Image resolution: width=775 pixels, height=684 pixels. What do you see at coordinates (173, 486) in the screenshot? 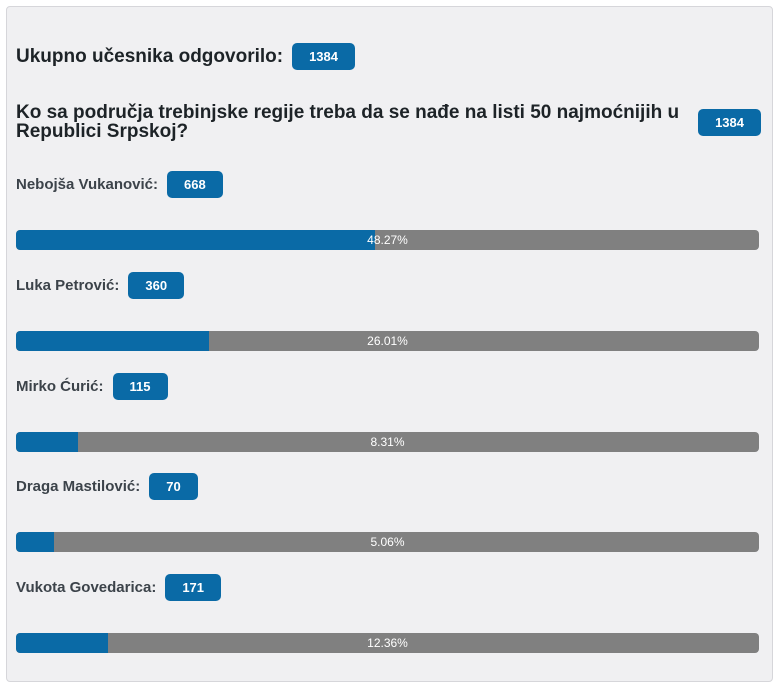
I see `option-votes-badge: 70` at bounding box center [173, 486].